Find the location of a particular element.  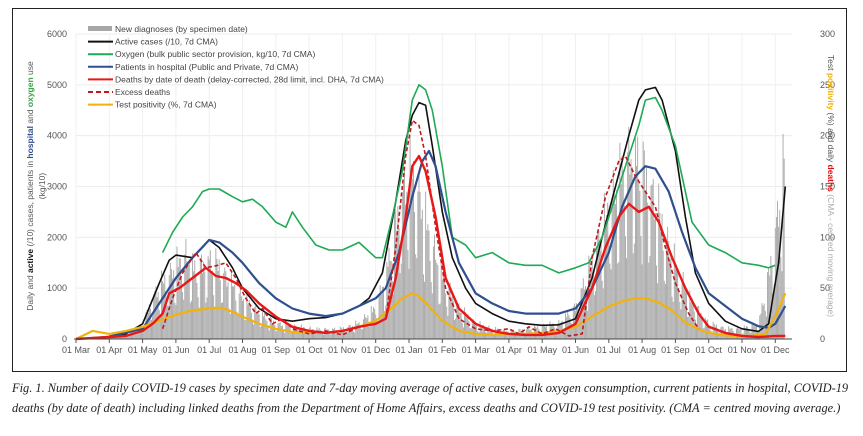

x-tick-label: 01 Sep is located at coordinates (675, 350).